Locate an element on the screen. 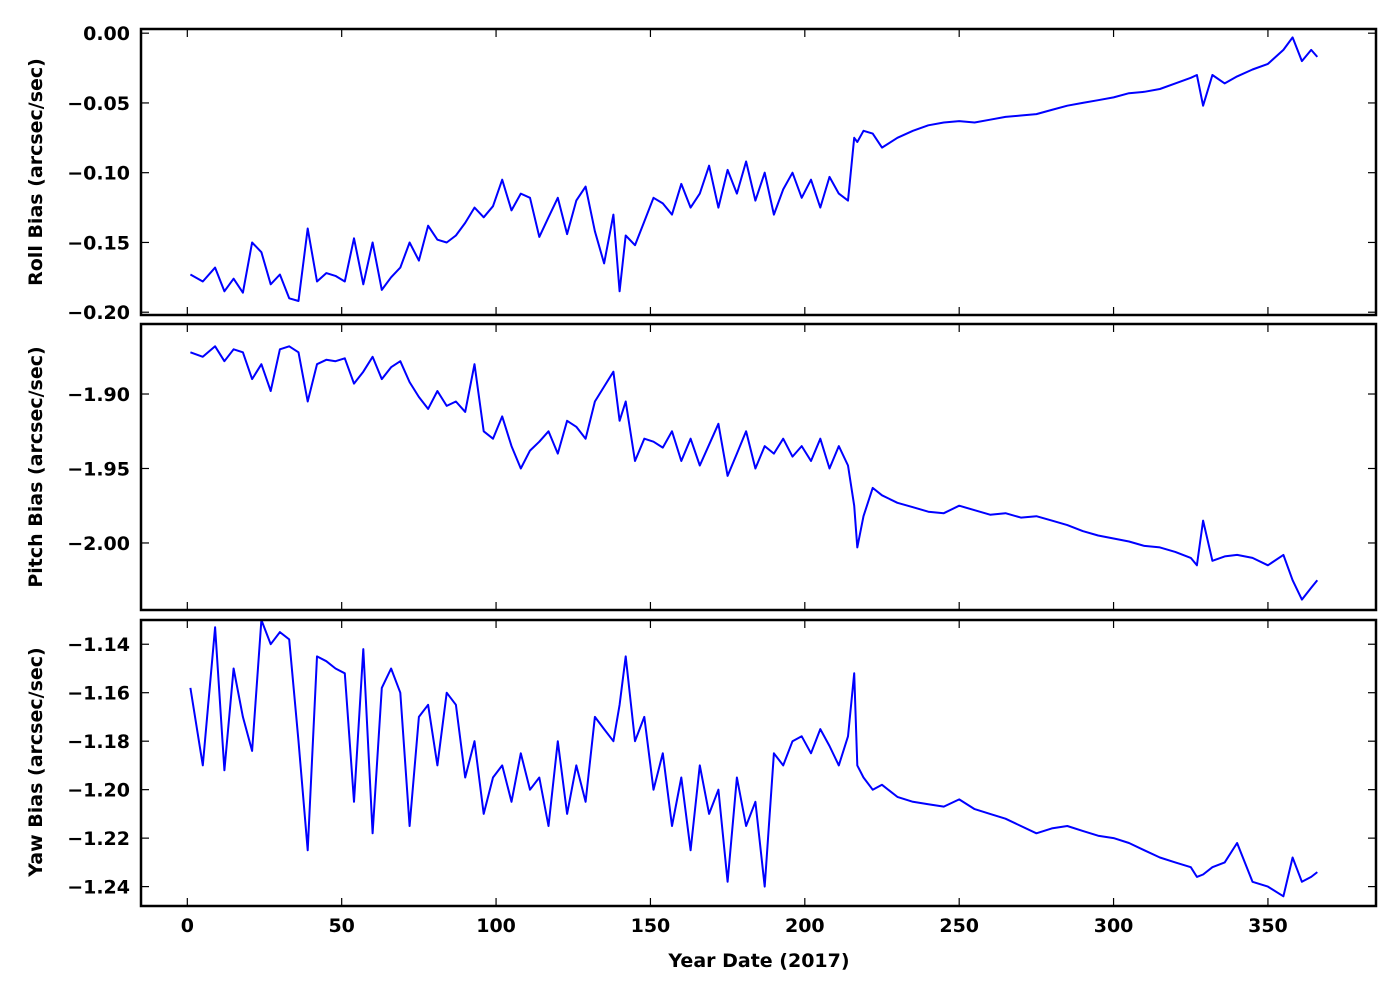  pitch-y-tick-label-1: −1.95 is located at coordinates (98, 469).